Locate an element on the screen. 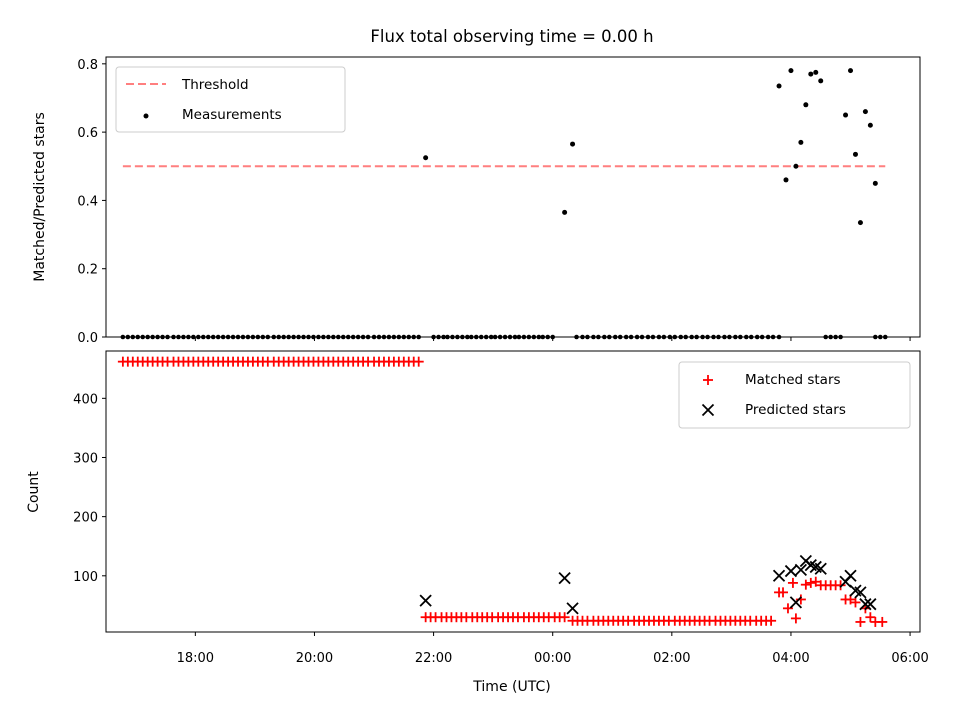 This screenshot has width=960, height=720. count-y-tick-label: 300 is located at coordinates (85, 458).